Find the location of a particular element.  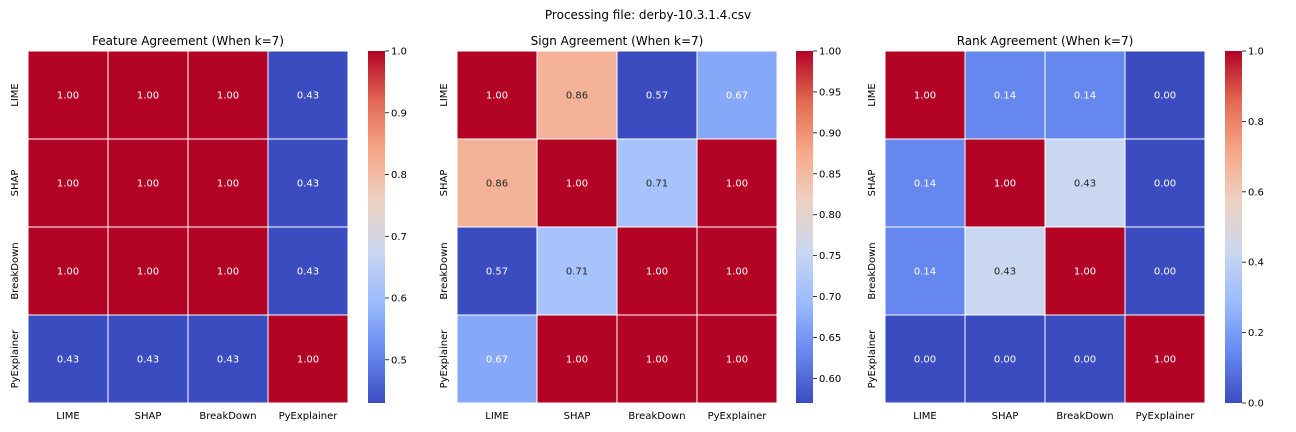

cell-value-label: 0.67 is located at coordinates (737, 96).